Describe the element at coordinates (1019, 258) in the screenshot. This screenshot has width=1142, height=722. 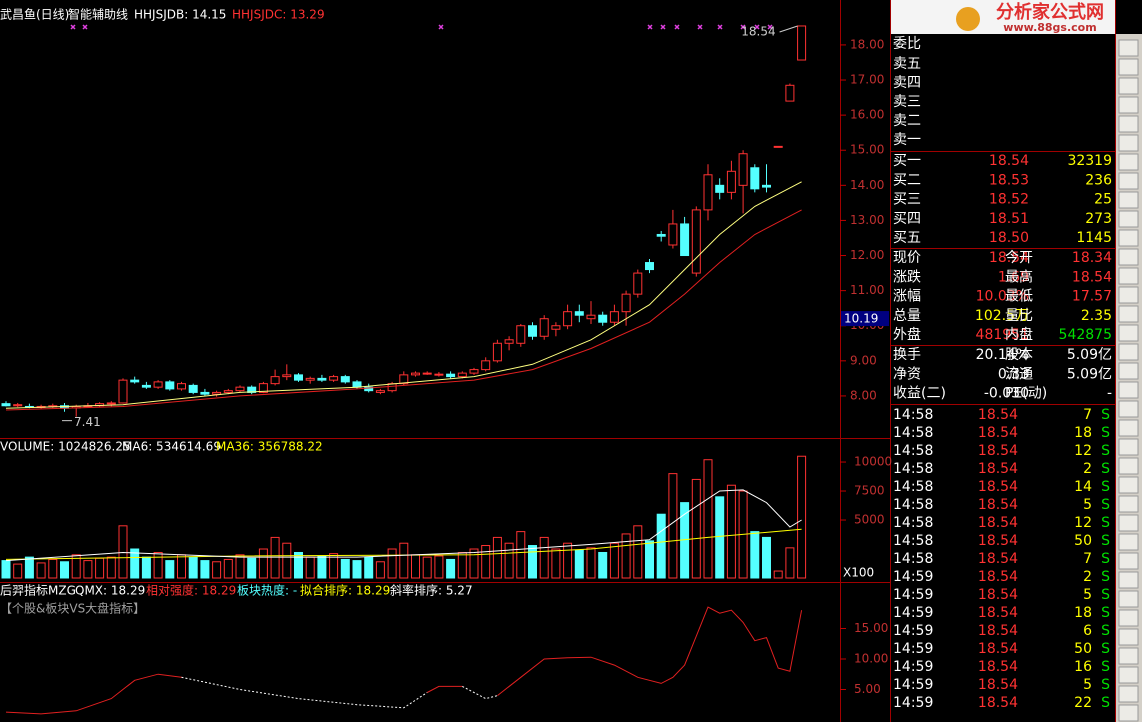
I see `stat-label: 今开` at that location.